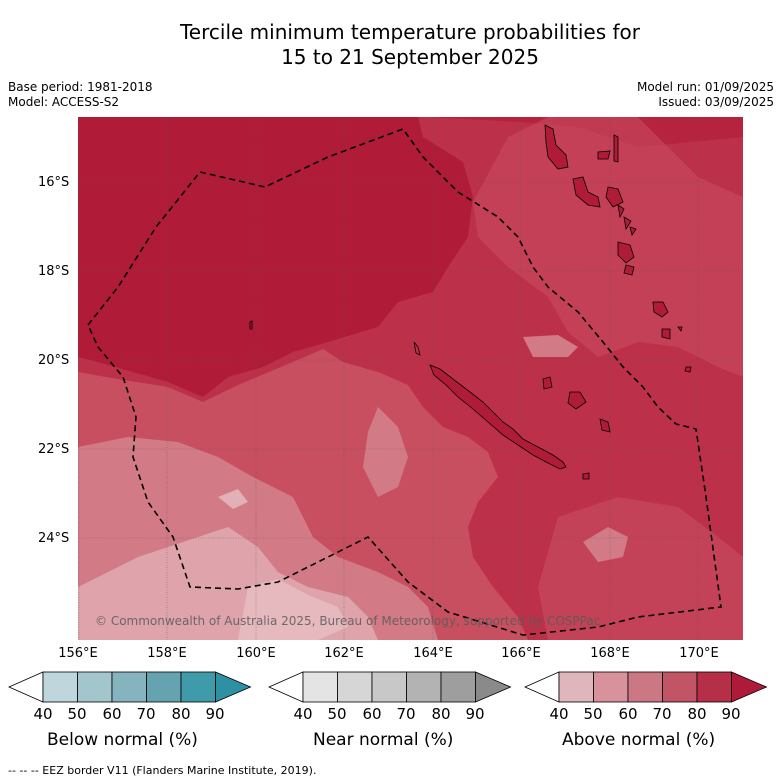 This screenshot has height=781, width=781. Describe the element at coordinates (550, 346) in the screenshot. I see `region-above-50-60-c` at that location.